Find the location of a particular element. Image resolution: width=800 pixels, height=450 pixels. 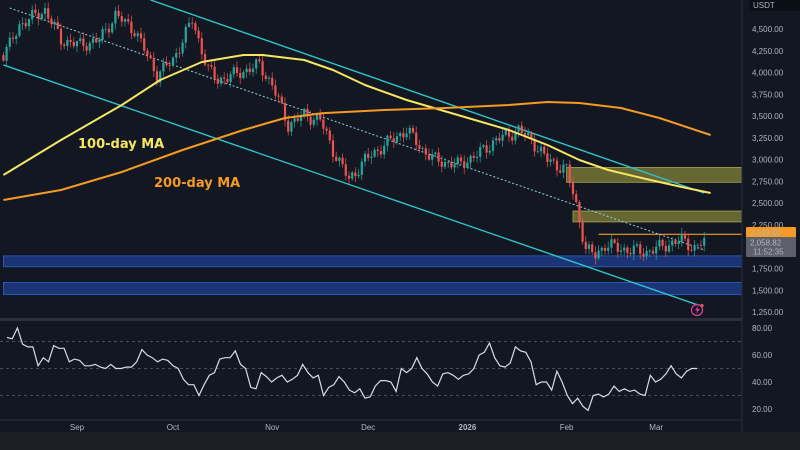

pane-separator is located at coordinates (371, 319).